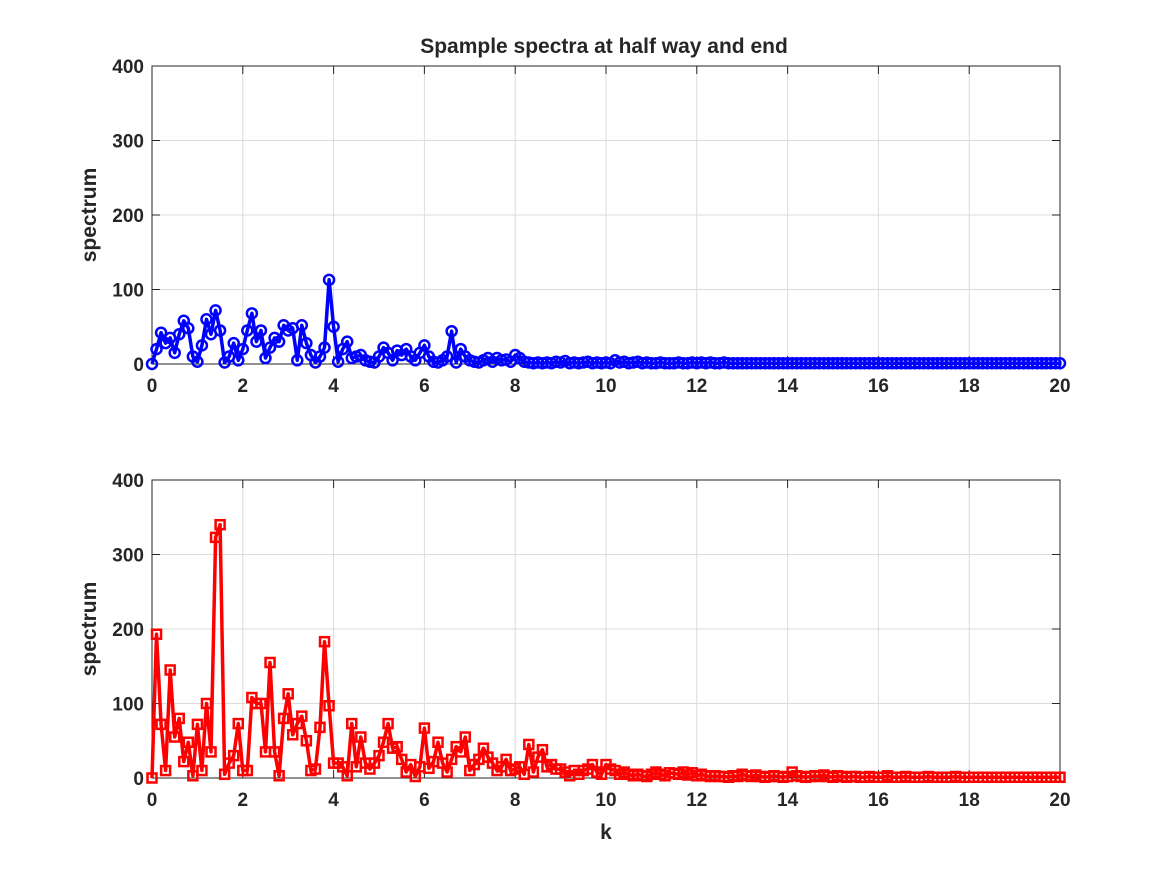  Describe the element at coordinates (128, 142) in the screenshot. I see `top-ytick-label: 300` at that location.